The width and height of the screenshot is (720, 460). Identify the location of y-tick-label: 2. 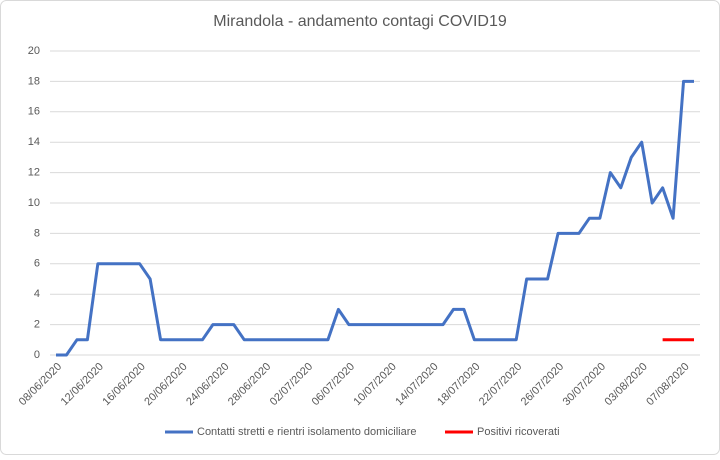
(37, 325).